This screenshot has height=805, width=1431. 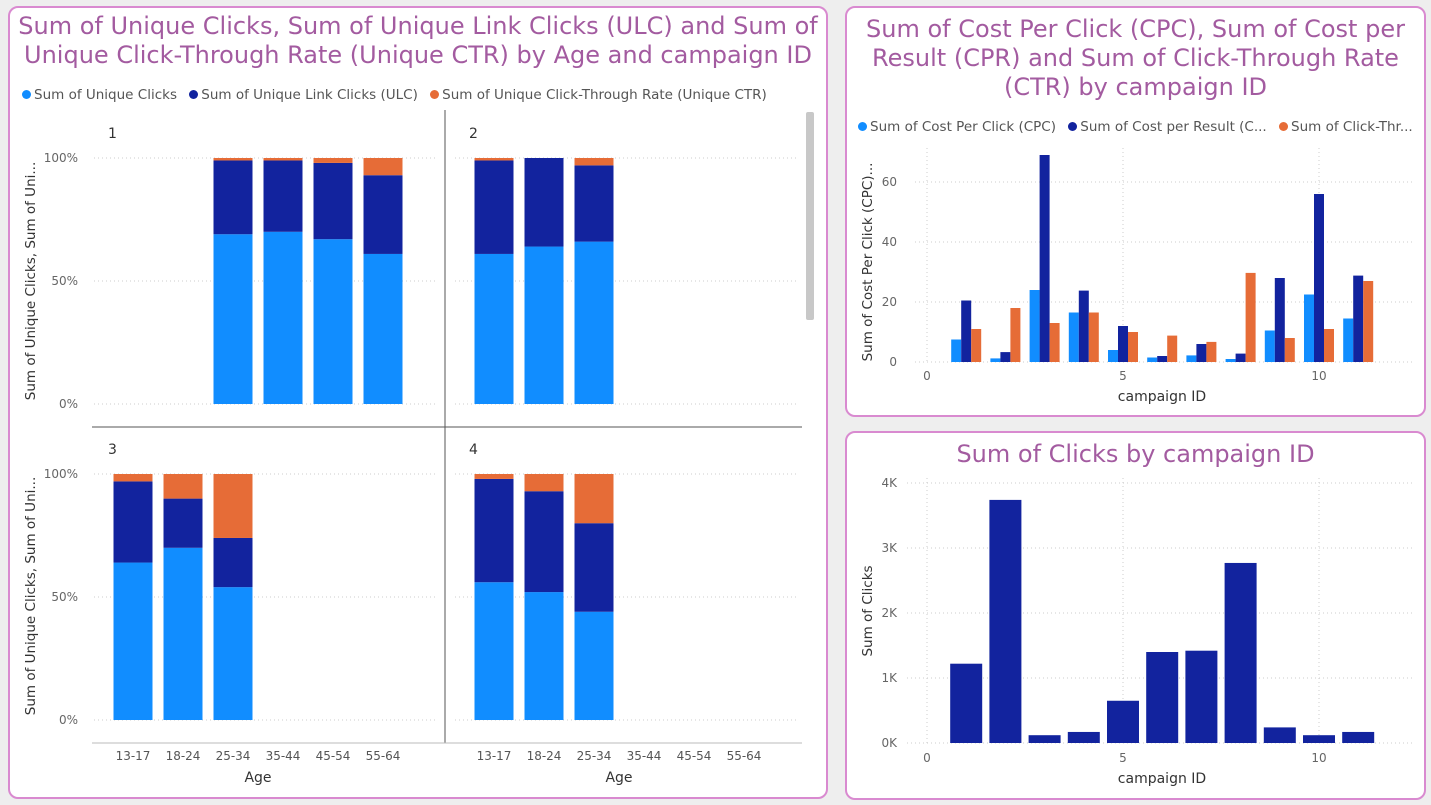 I want to click on legend-label-ulc: Sum of Unique Link Clicks (ULC), so click(x=309, y=95).